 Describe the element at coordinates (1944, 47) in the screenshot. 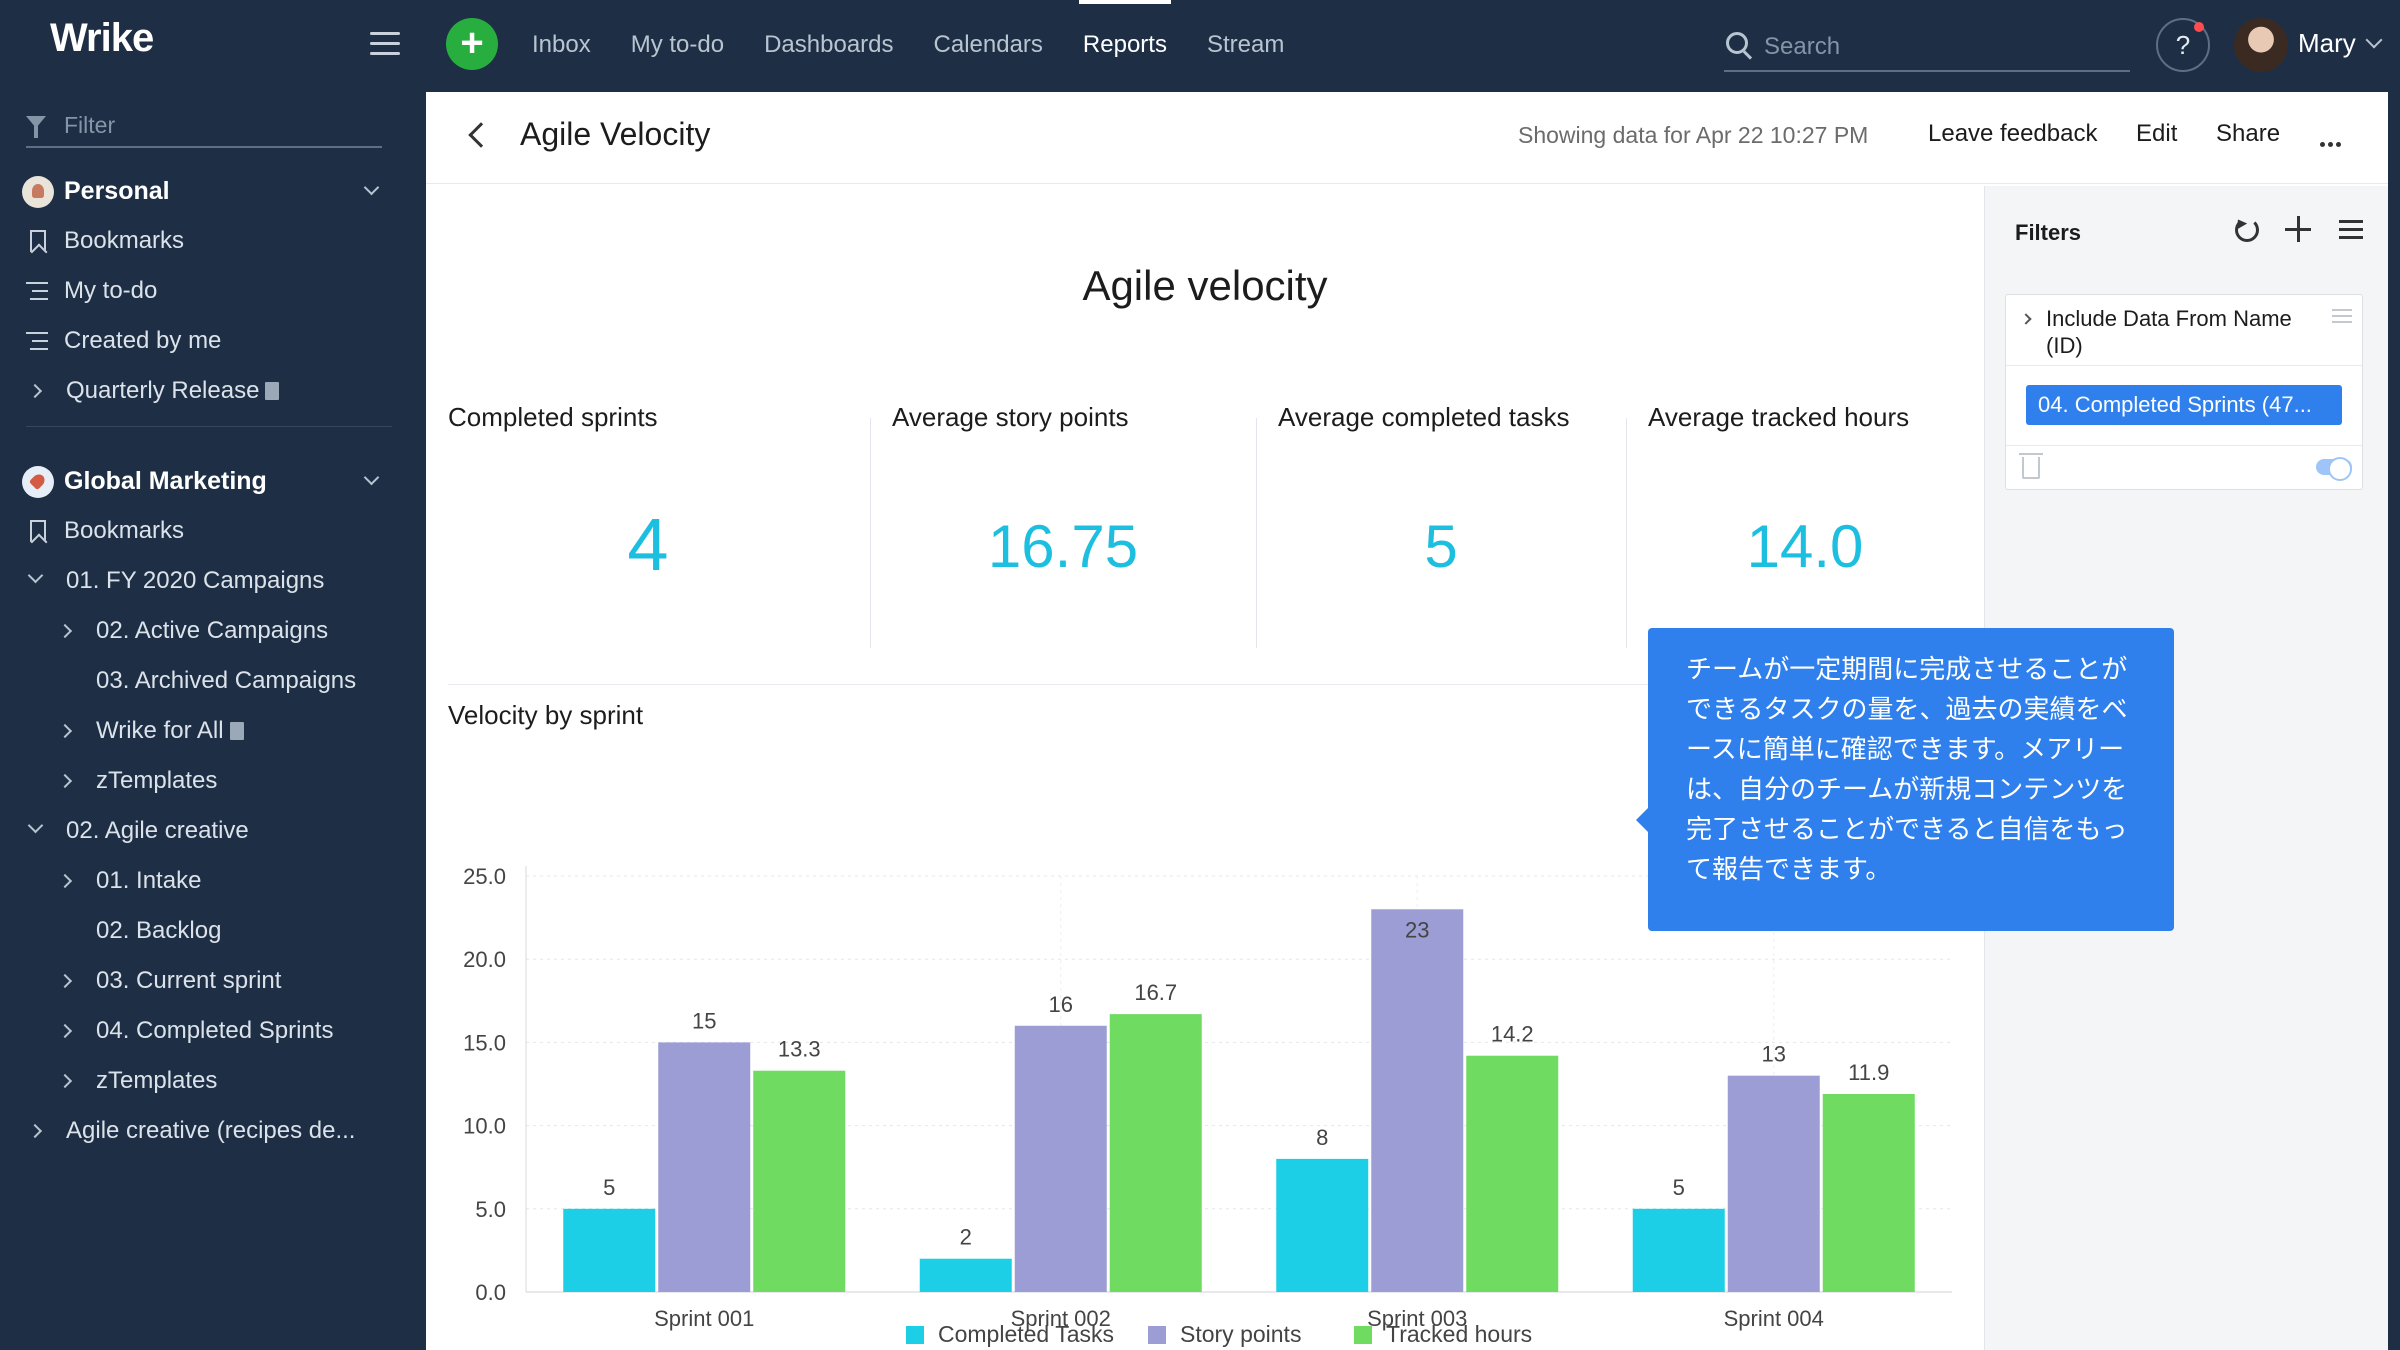

I see `search-input` at that location.